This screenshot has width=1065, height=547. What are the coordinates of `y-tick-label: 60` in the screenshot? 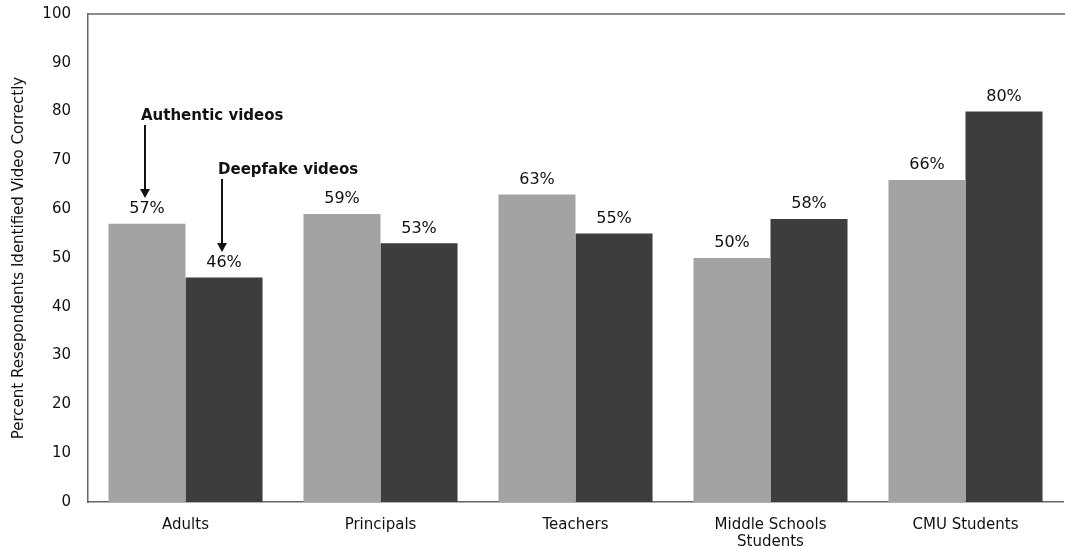 It's located at (61, 208).